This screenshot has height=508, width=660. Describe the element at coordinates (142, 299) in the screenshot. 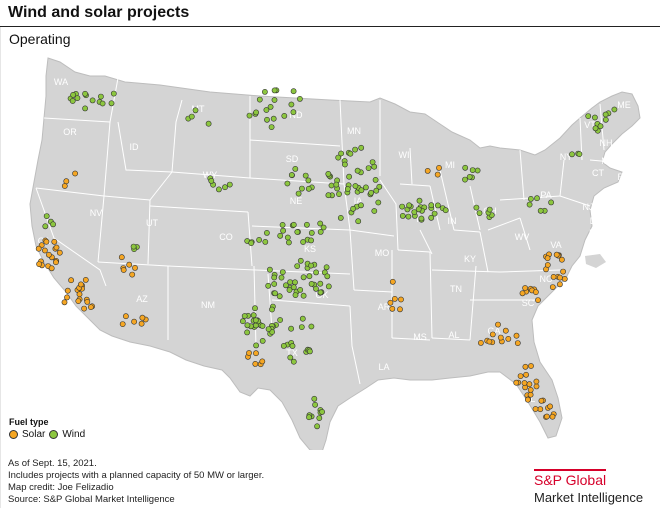

I see `state-label-az: AZ` at that location.